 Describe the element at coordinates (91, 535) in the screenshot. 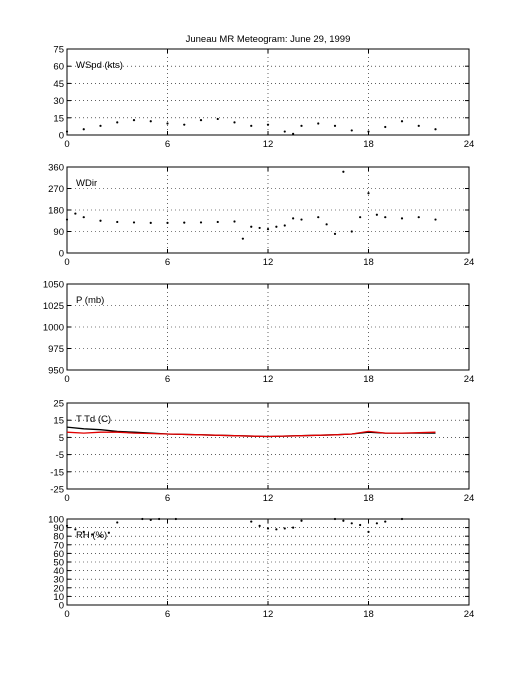

I see `panel-label: RH (%)` at that location.